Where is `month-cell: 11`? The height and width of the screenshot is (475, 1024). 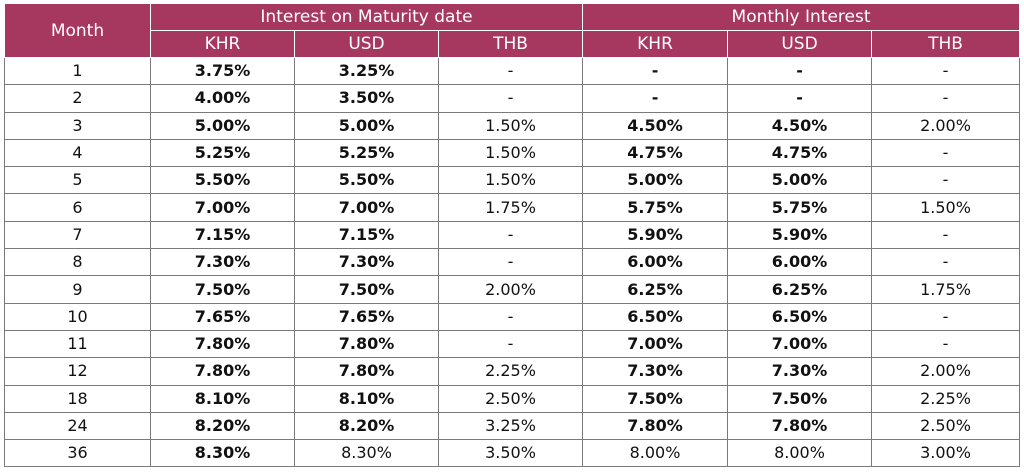
month-cell: 11 is located at coordinates (77, 344).